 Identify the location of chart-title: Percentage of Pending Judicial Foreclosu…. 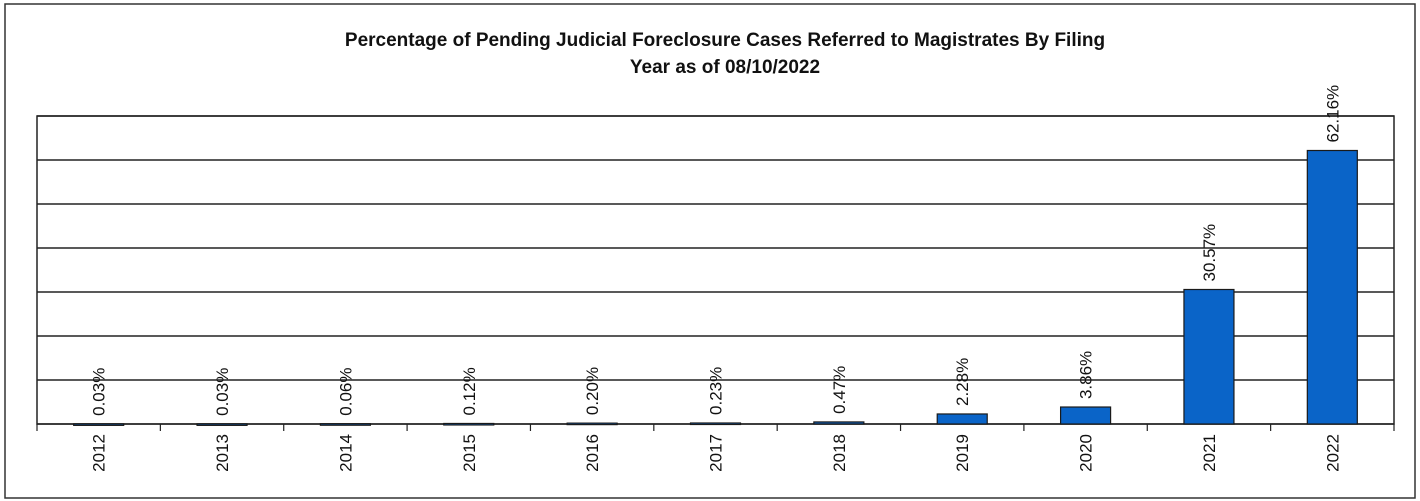
(725, 40).